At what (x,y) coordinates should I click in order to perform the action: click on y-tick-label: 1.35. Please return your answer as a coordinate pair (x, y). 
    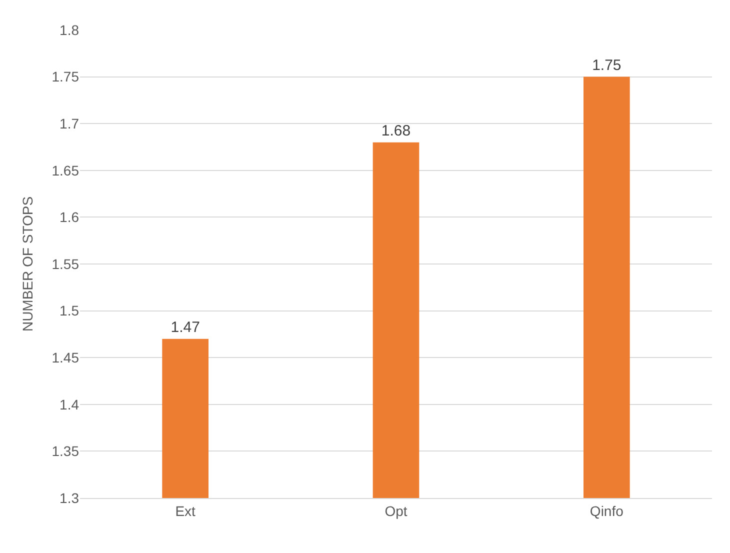
    Looking at the image, I should click on (66, 451).